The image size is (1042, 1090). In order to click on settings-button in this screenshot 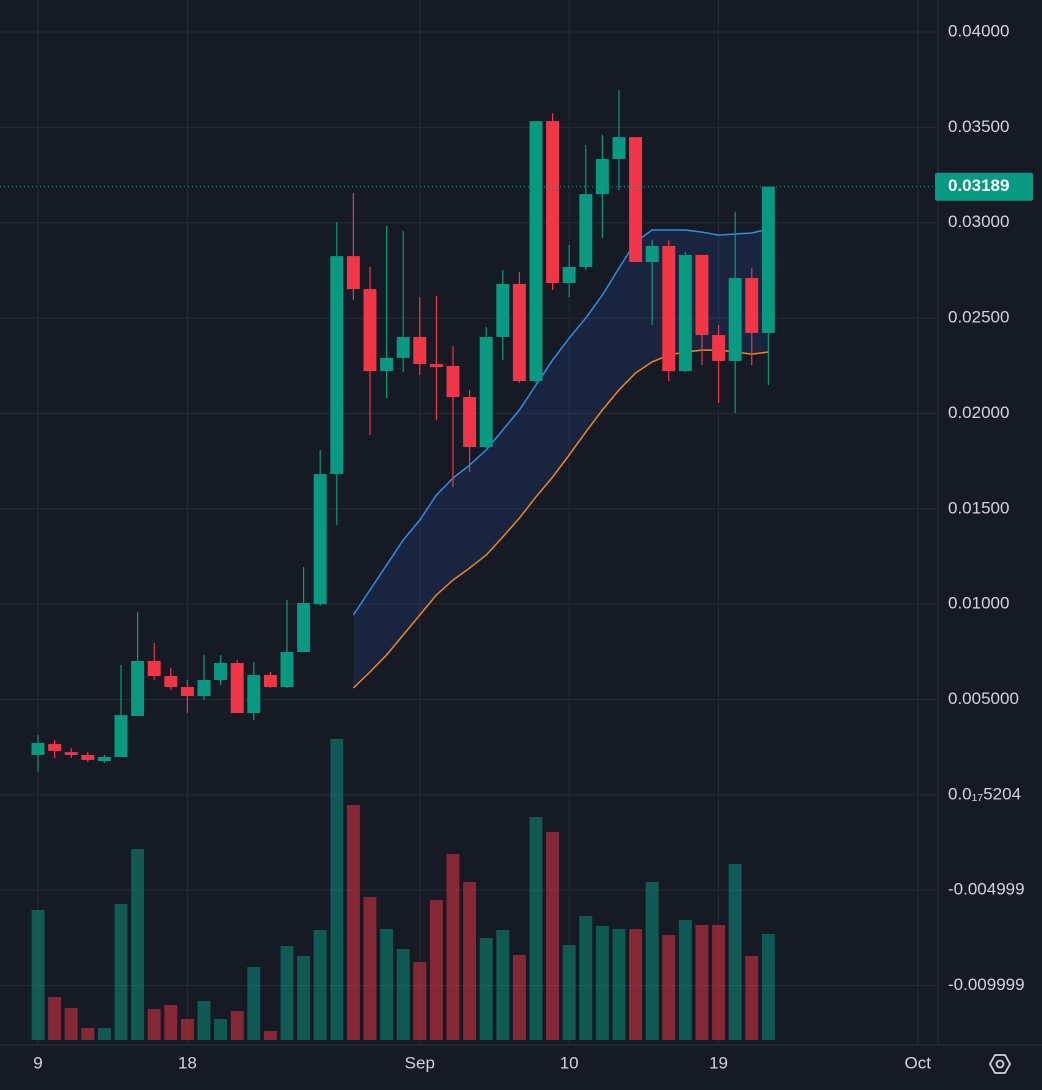, I will do `click(1000, 1064)`.